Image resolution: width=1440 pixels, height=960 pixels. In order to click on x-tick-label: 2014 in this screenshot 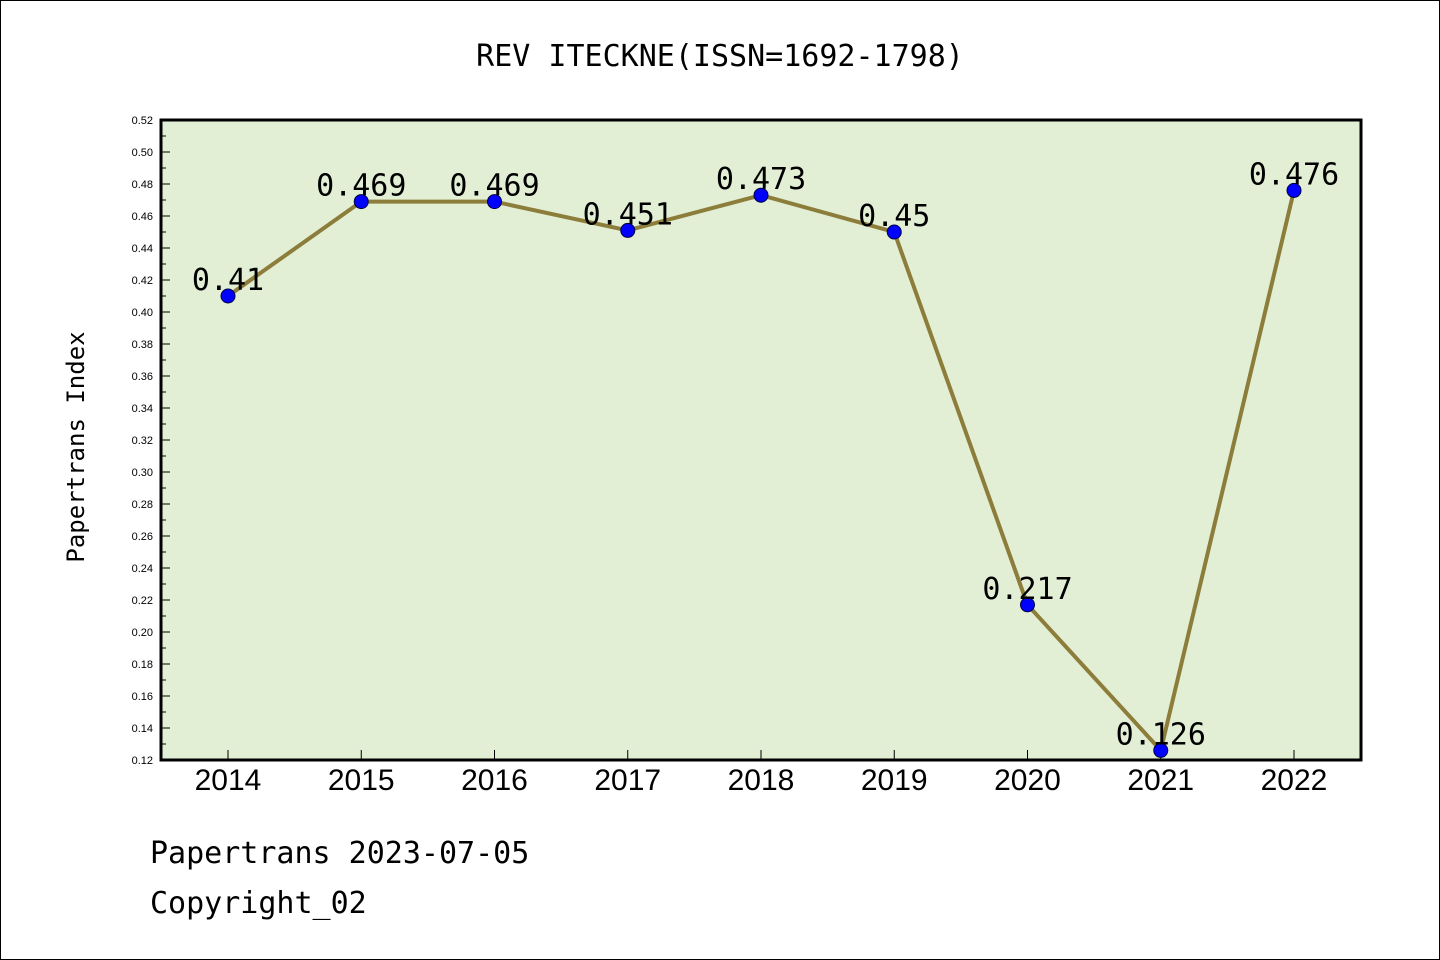, I will do `click(228, 780)`.